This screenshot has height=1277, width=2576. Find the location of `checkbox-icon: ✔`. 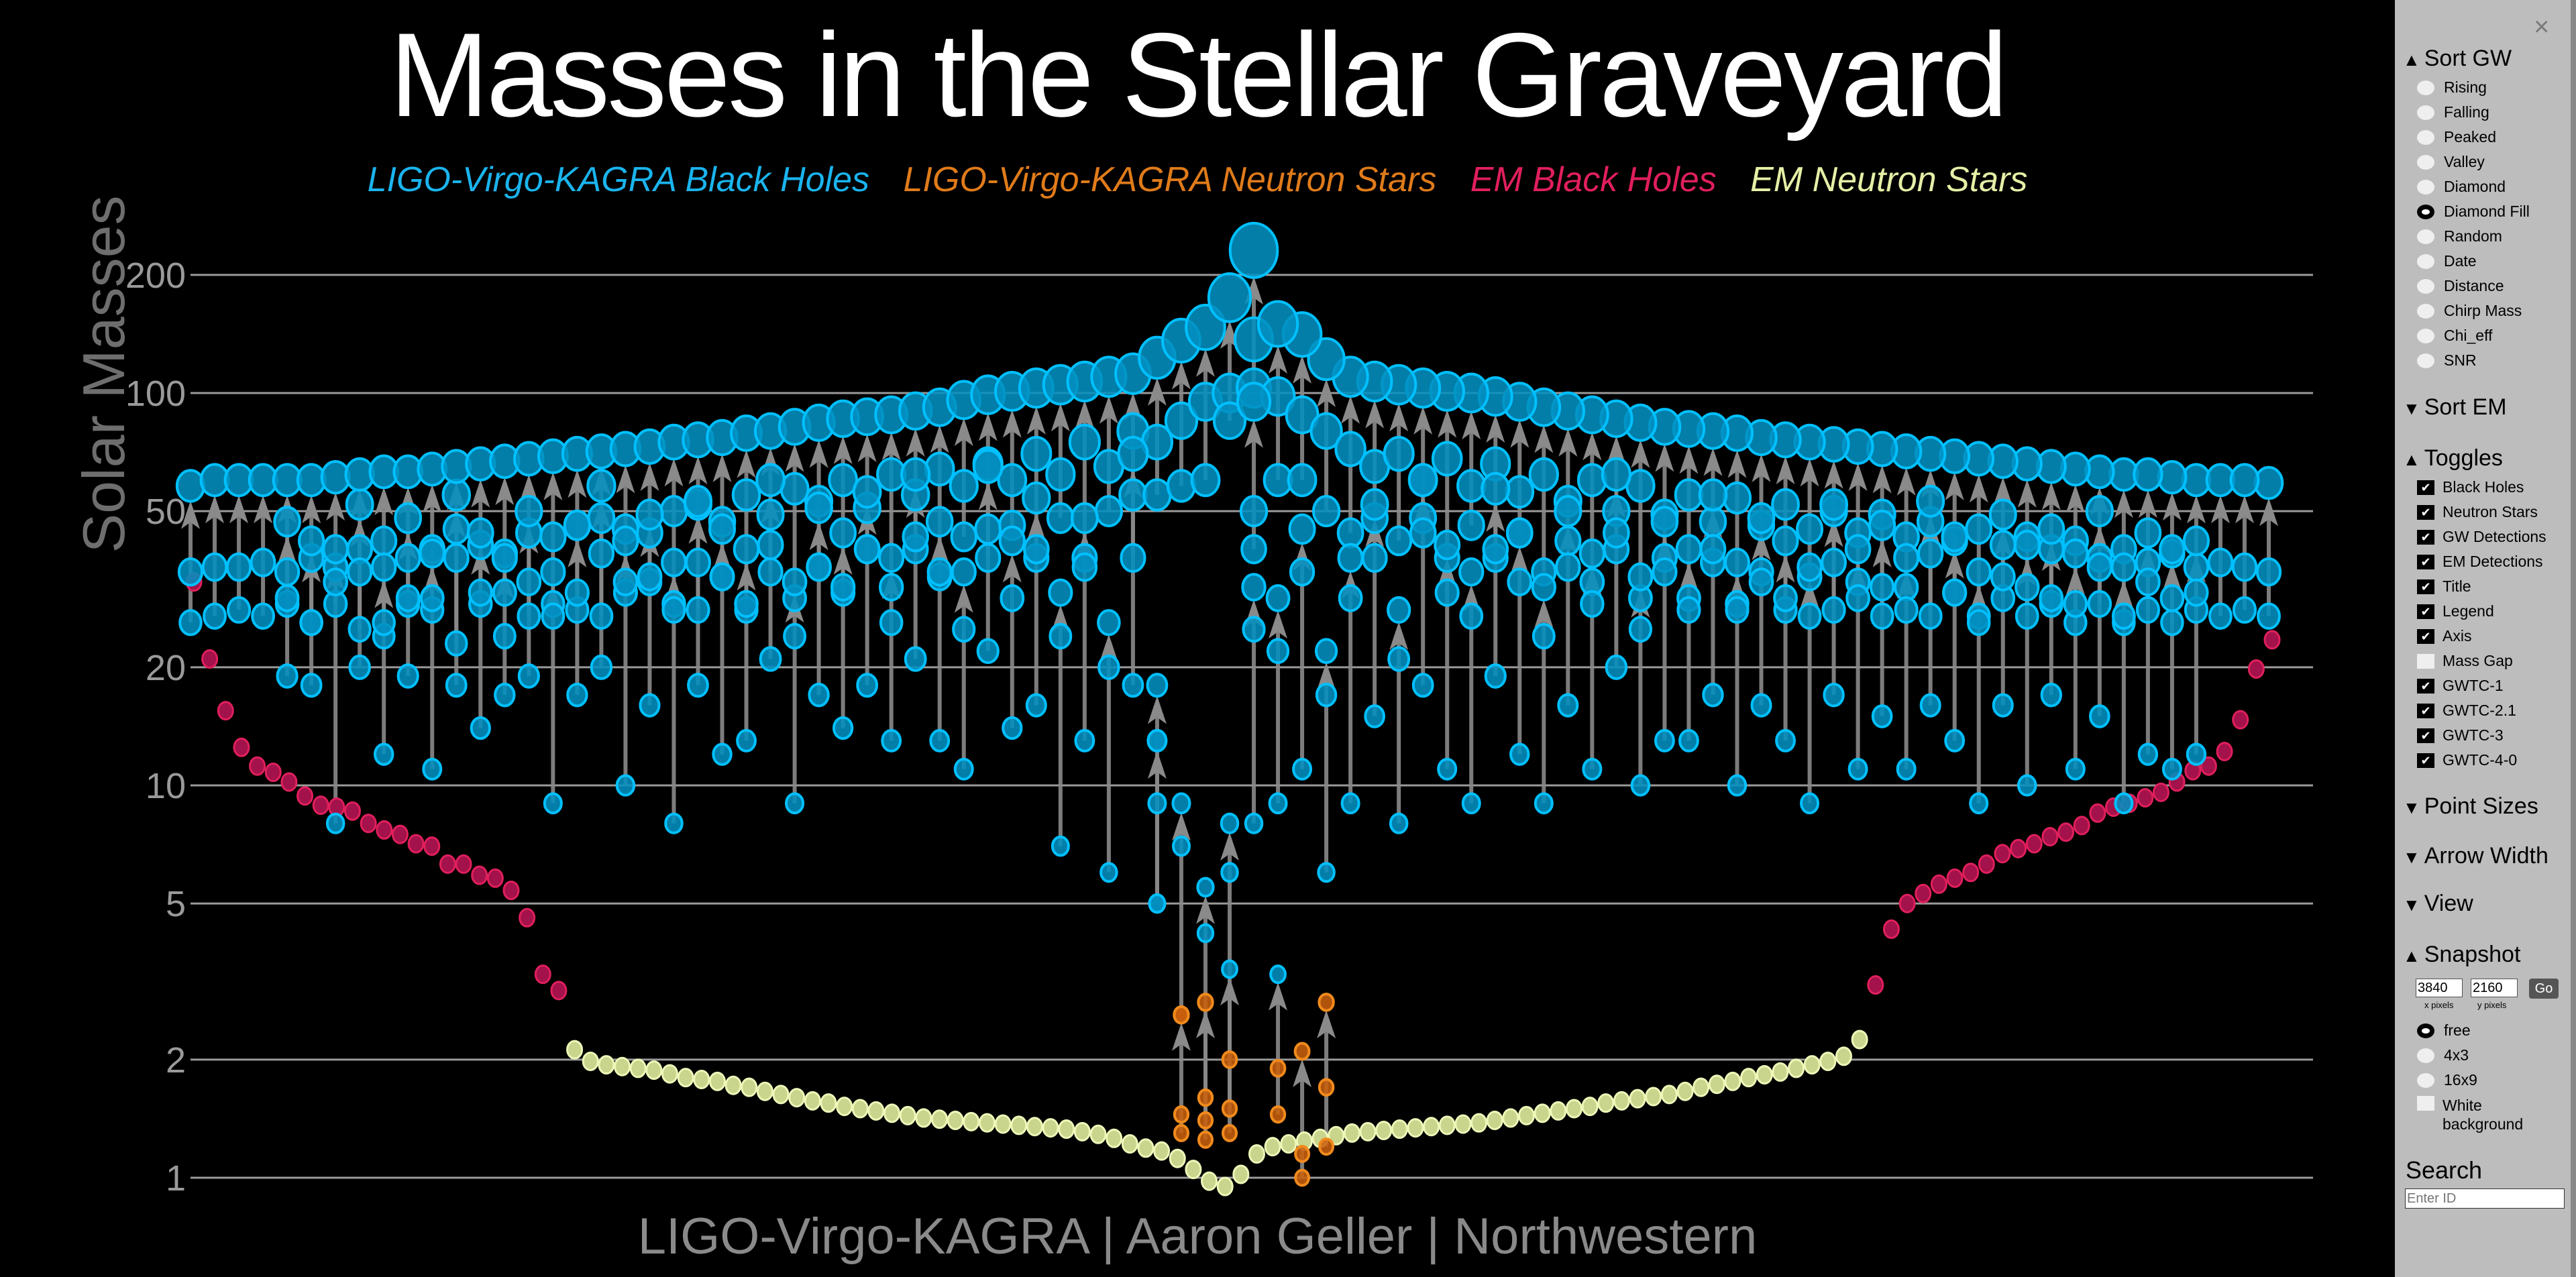

checkbox-icon: ✔ is located at coordinates (2425, 561).